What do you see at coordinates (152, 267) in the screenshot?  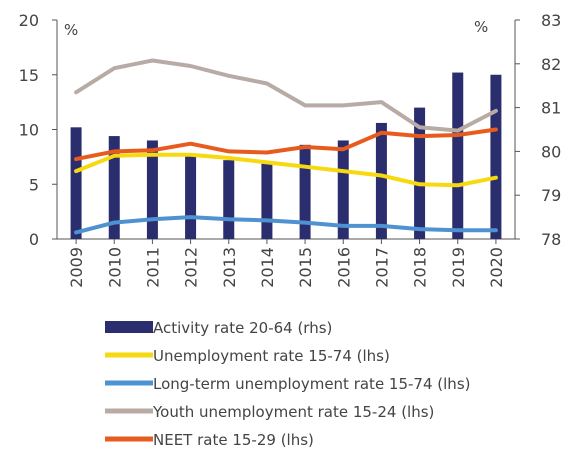 I see `x-tick-label: 2011` at bounding box center [152, 267].